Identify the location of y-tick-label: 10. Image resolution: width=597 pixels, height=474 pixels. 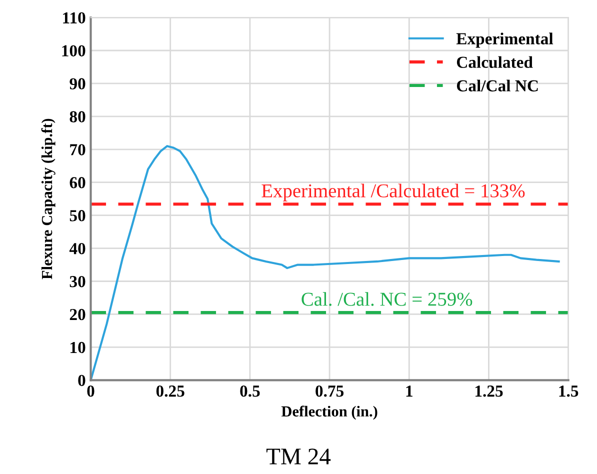
(78, 348).